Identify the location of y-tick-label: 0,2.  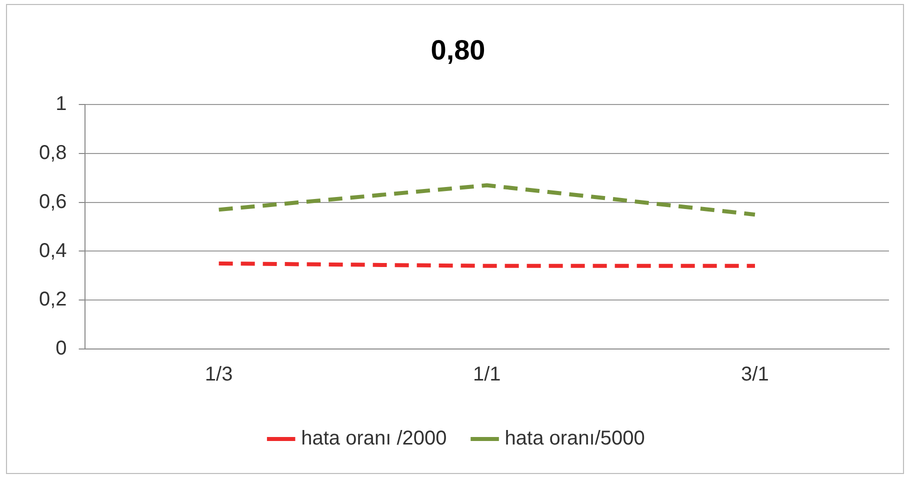
(52, 299).